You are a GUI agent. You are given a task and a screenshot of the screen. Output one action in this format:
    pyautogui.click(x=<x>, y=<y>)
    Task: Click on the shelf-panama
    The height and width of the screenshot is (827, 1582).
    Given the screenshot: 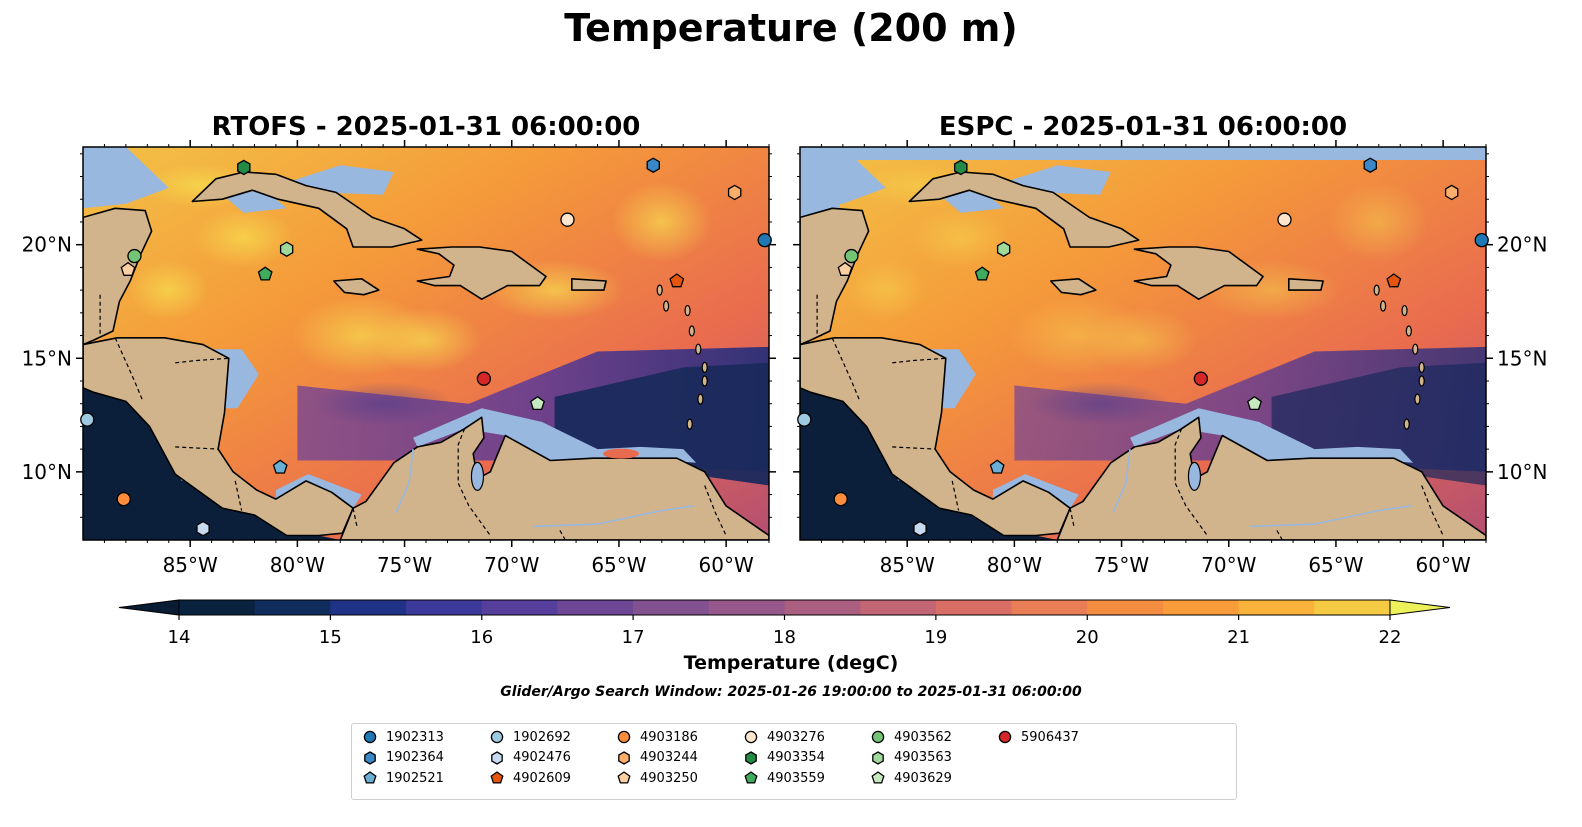 What is the action you would take?
    pyautogui.click(x=318, y=491)
    